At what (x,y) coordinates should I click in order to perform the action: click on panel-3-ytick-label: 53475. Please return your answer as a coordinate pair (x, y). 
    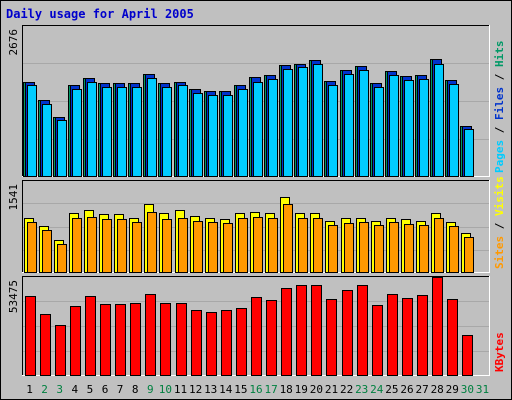
    Looking at the image, I should click on (13, 296).